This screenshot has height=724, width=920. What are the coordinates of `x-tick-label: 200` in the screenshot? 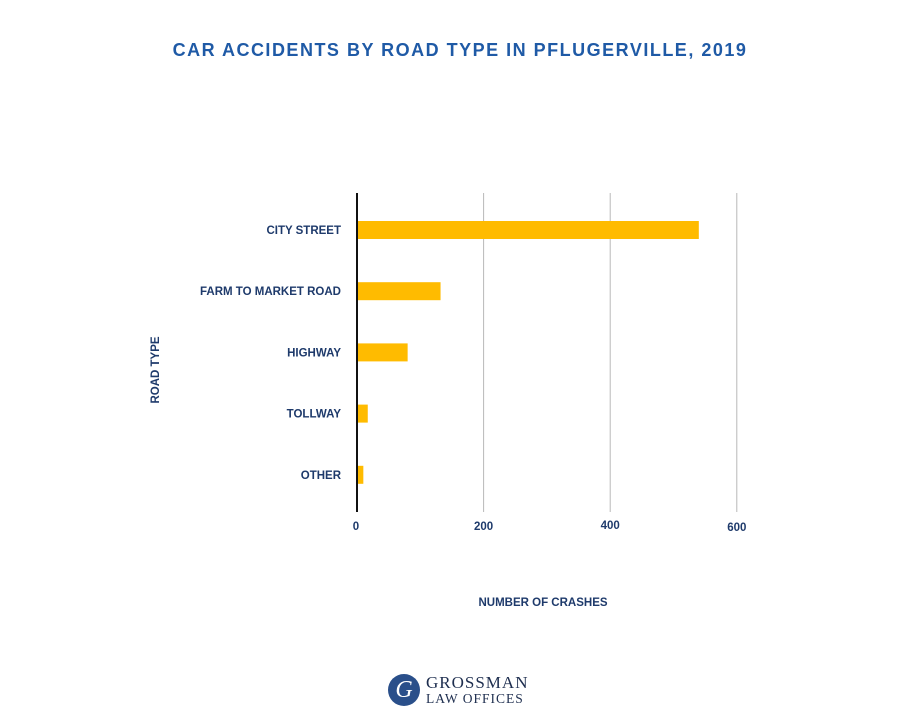 It's located at (483, 527).